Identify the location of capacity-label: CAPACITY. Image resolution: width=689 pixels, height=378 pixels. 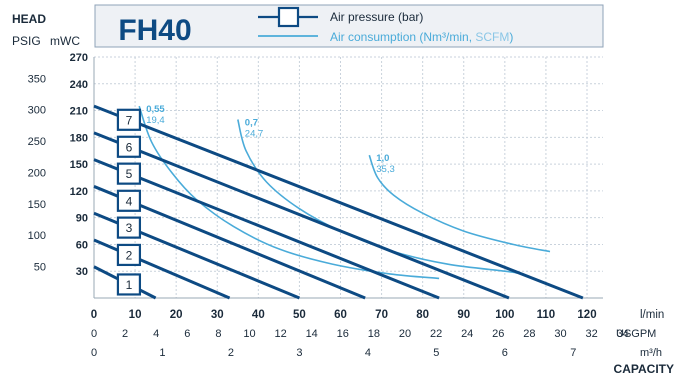
(644, 369).